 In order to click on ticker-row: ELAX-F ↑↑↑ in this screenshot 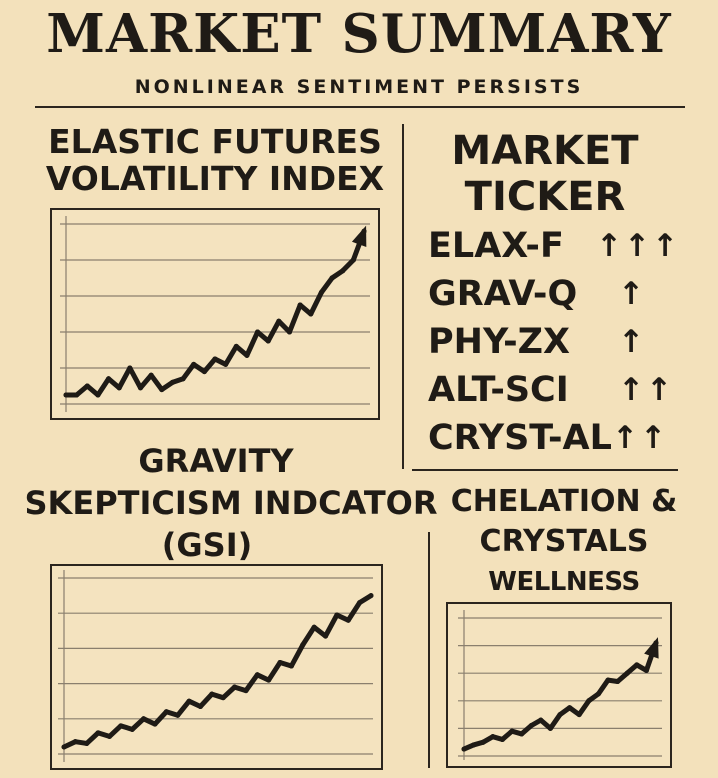, I will do `click(558, 246)`.